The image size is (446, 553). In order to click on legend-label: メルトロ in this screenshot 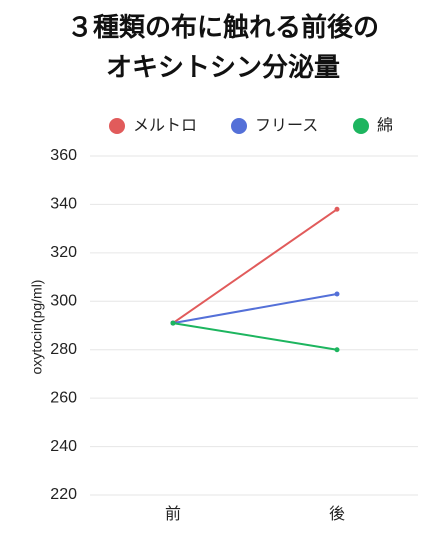, I will do `click(165, 125)`.